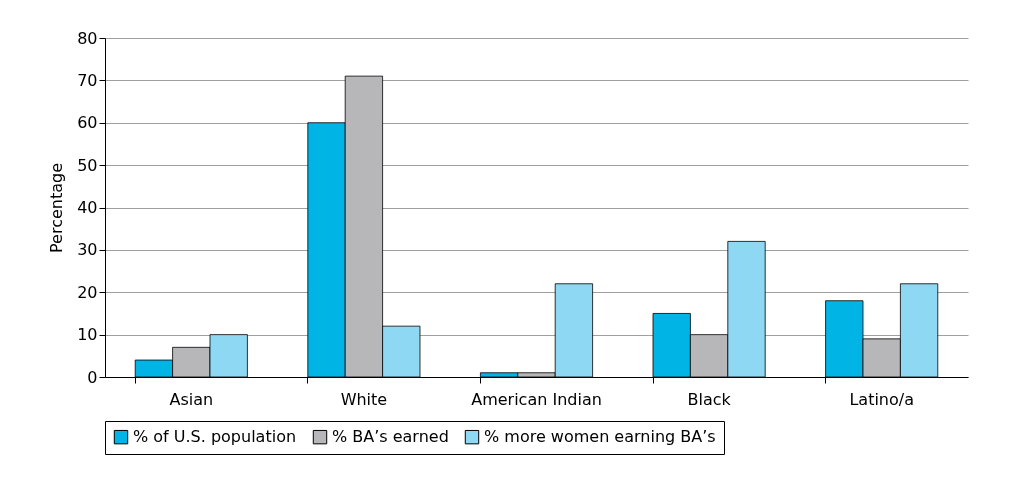 This screenshot has width=1013, height=477. Describe the element at coordinates (364, 399) in the screenshot. I see `x-tick-label: White` at that location.